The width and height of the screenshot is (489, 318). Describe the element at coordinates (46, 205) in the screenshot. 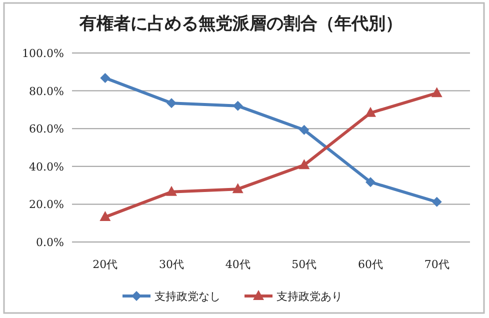

I see `y-tick-label: 20.0%` at that location.